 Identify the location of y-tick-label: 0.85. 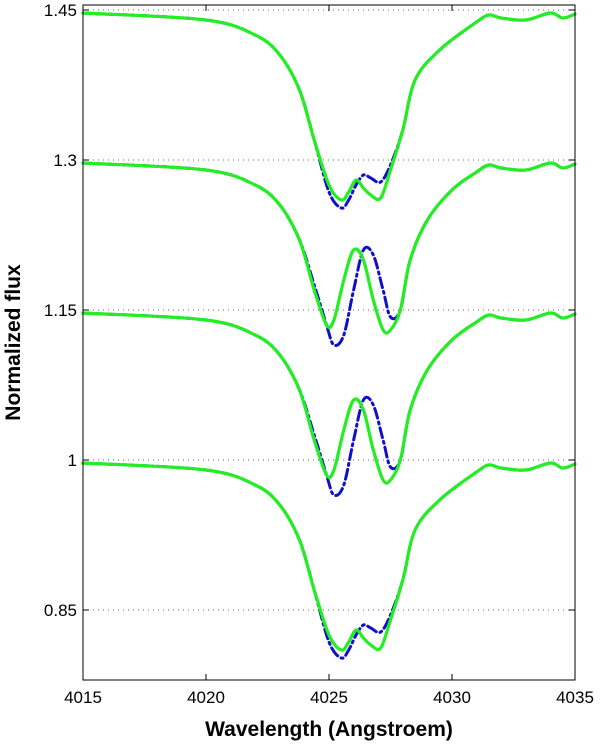
(60, 610).